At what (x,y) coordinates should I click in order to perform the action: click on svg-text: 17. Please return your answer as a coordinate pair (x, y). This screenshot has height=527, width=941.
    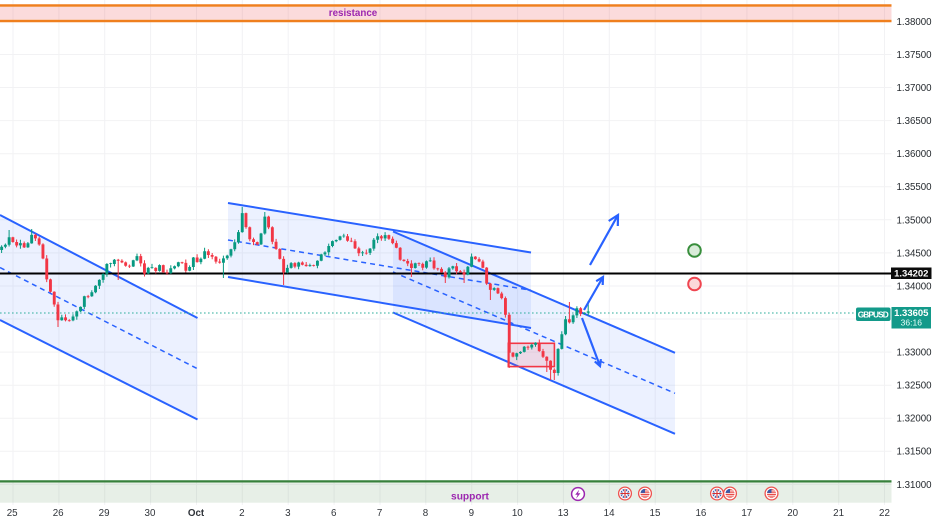
    Looking at the image, I should click on (746, 513).